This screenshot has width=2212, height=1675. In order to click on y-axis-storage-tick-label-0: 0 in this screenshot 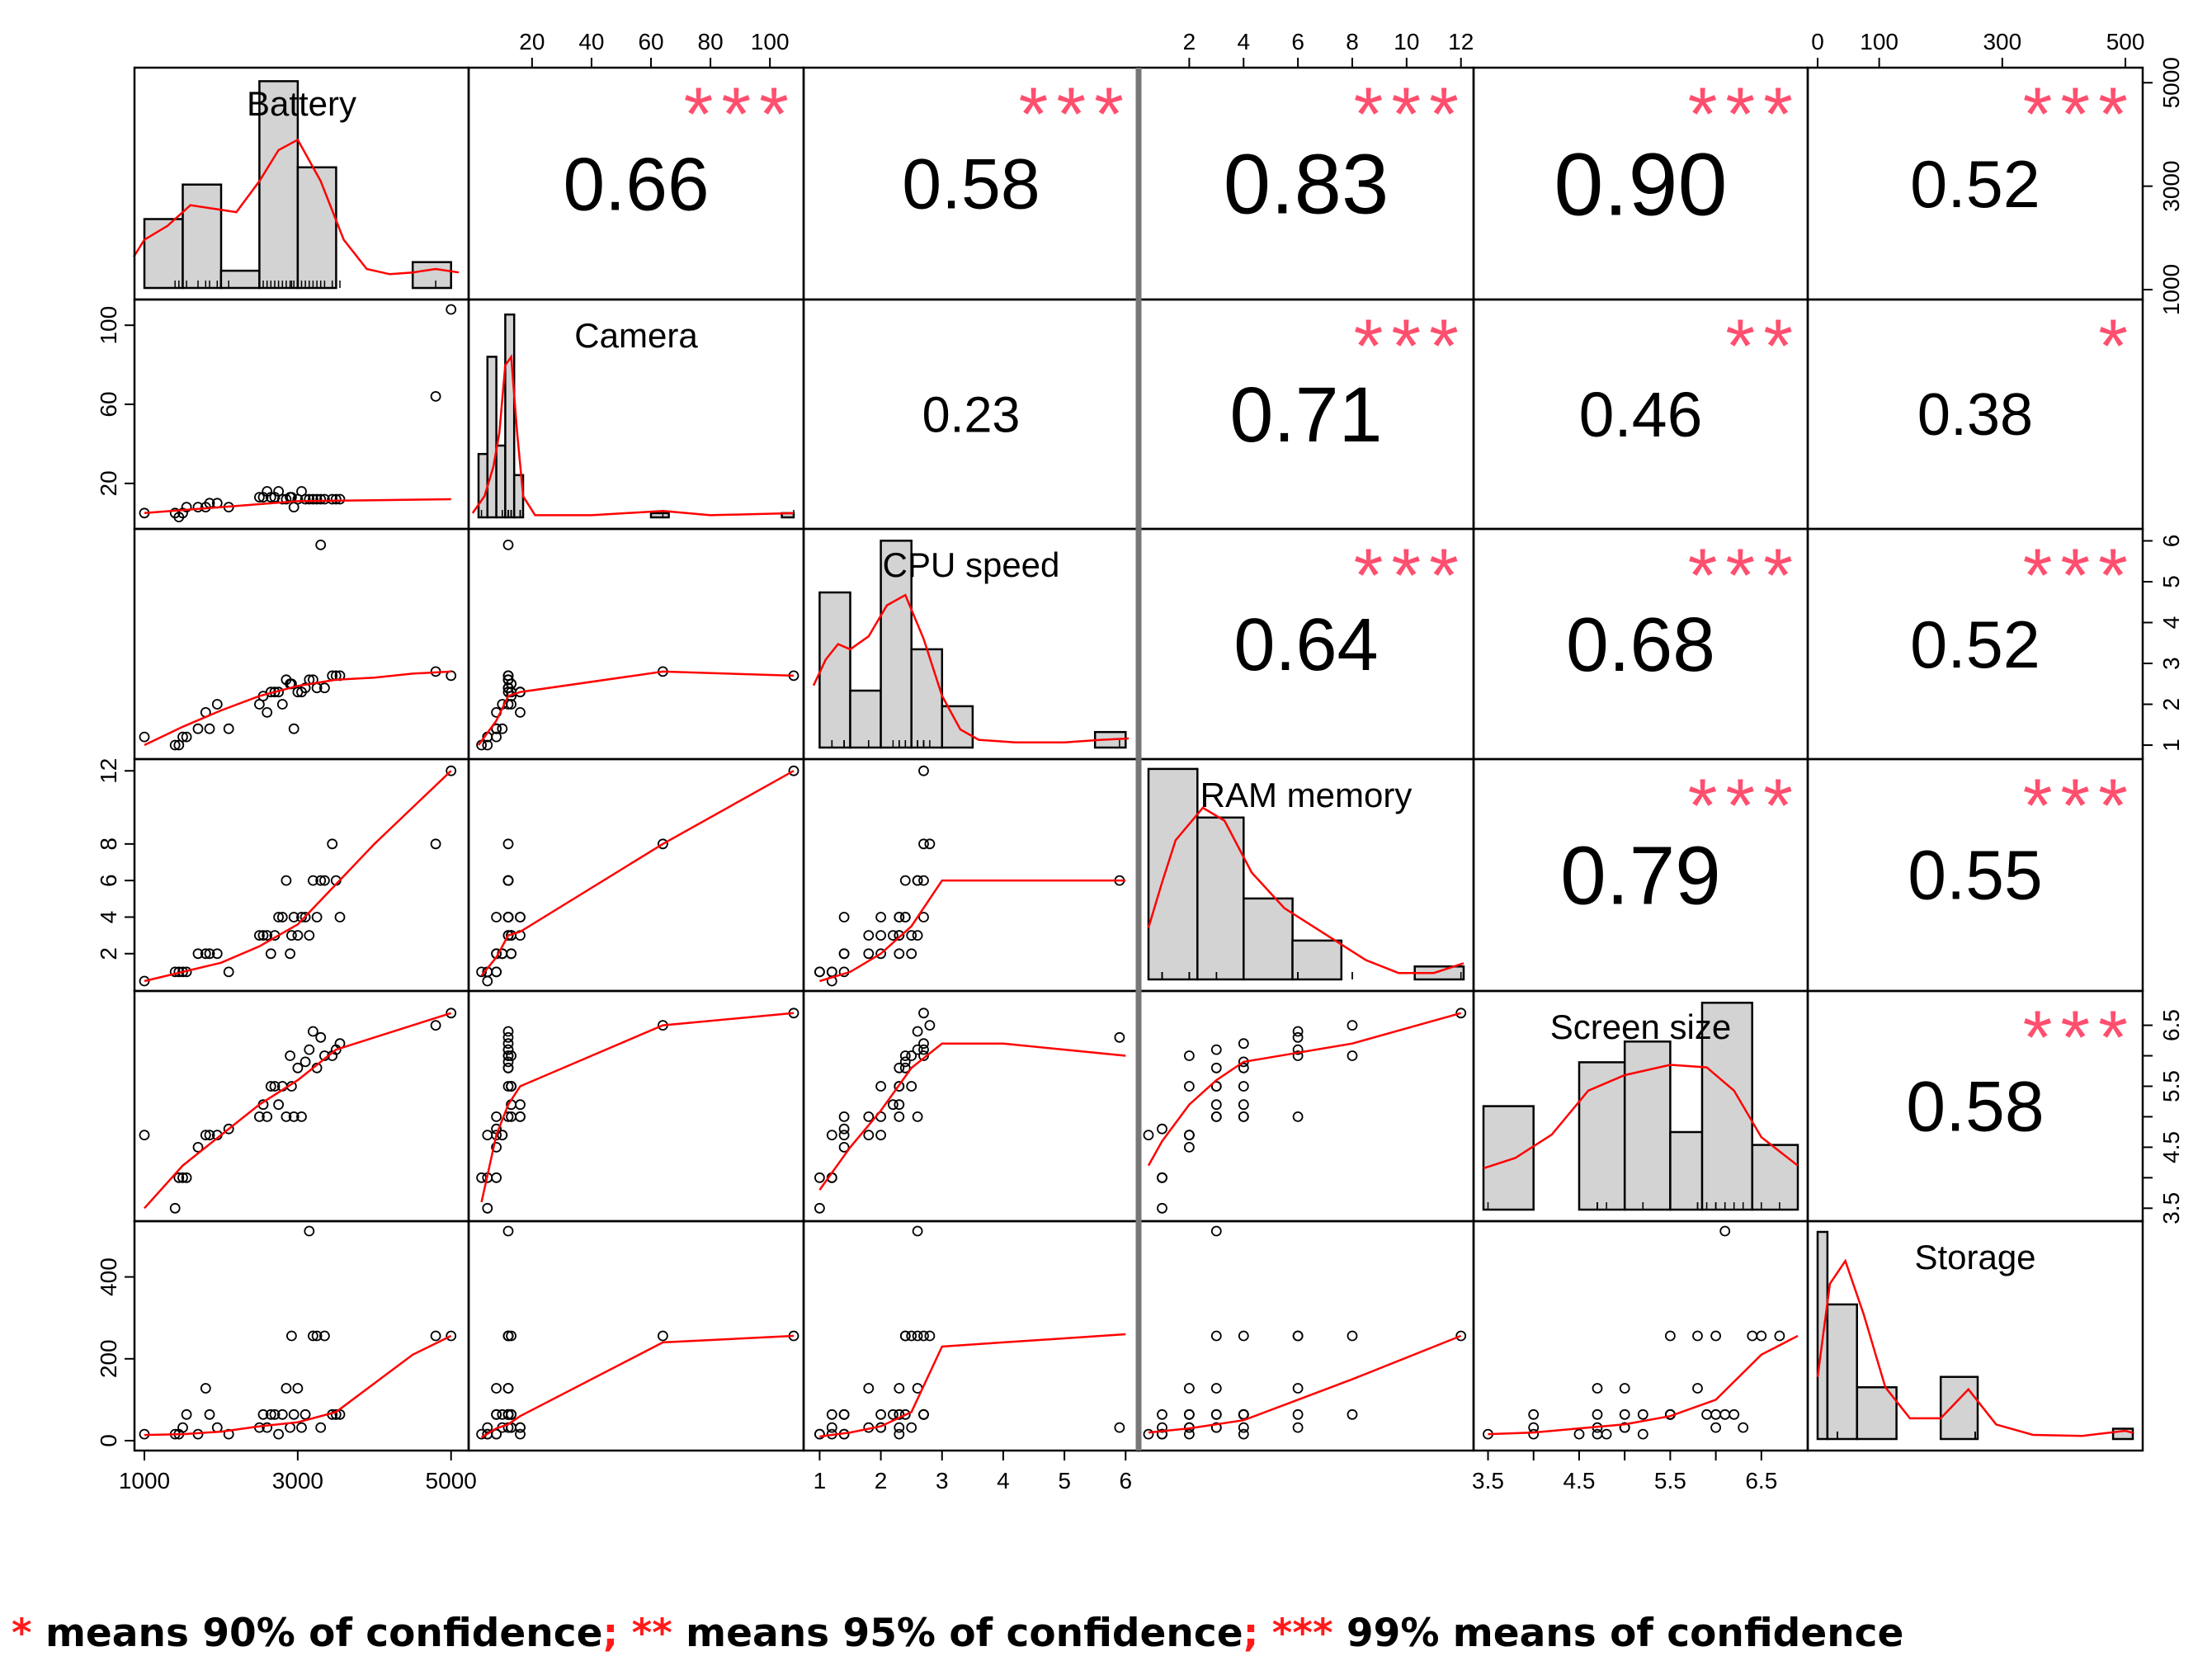, I will do `click(108, 1441)`.